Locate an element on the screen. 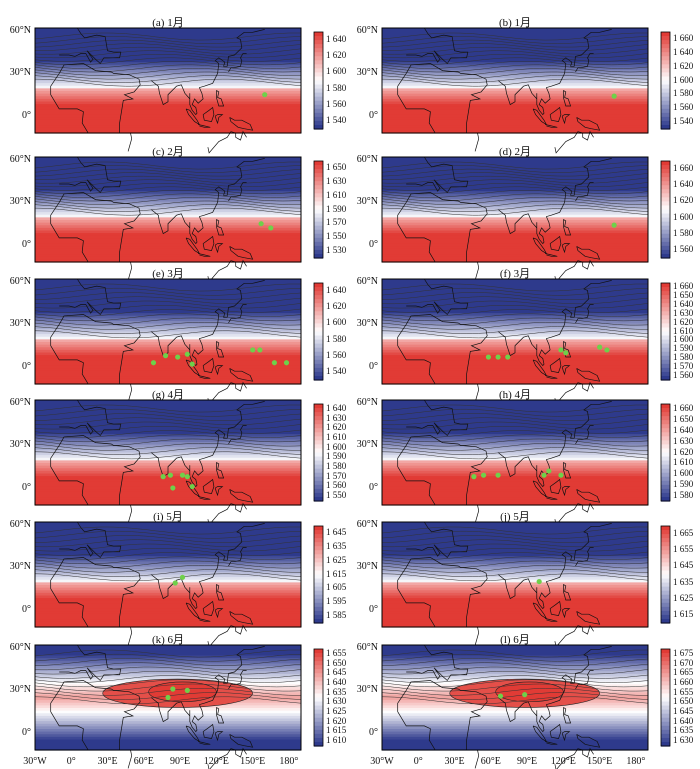 Image resolution: width=700 pixels, height=769 pixels. x-tick-label: 180° is located at coordinates (289, 761).